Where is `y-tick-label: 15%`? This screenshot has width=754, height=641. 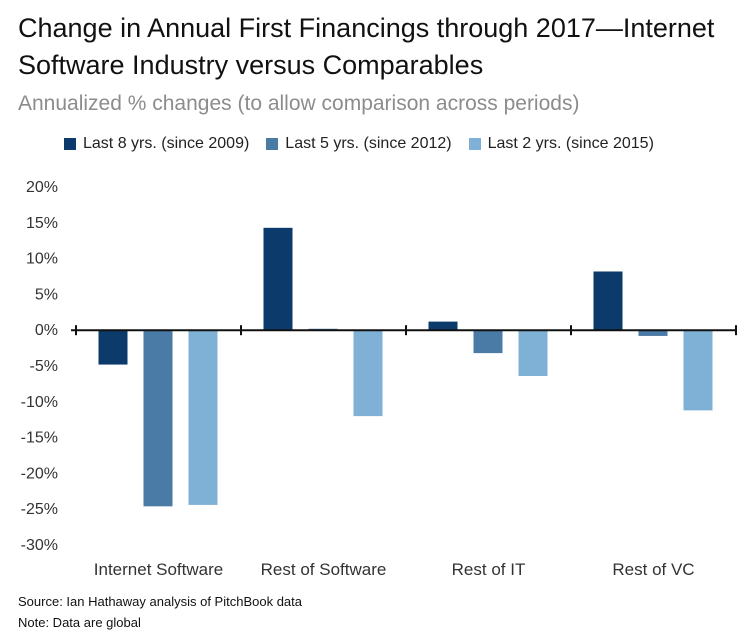 y-tick-label: 15% is located at coordinates (42, 223).